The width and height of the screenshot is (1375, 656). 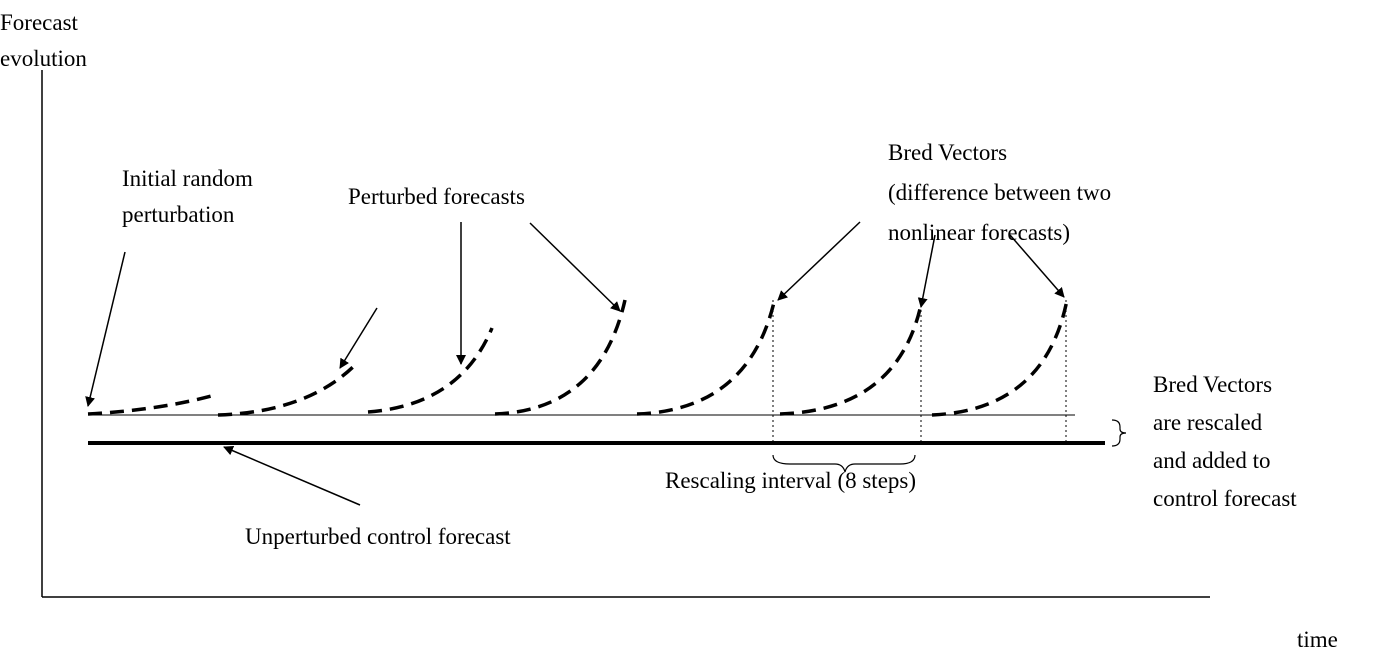 I want to click on label: Perturbed forecasts, so click(x=436, y=196).